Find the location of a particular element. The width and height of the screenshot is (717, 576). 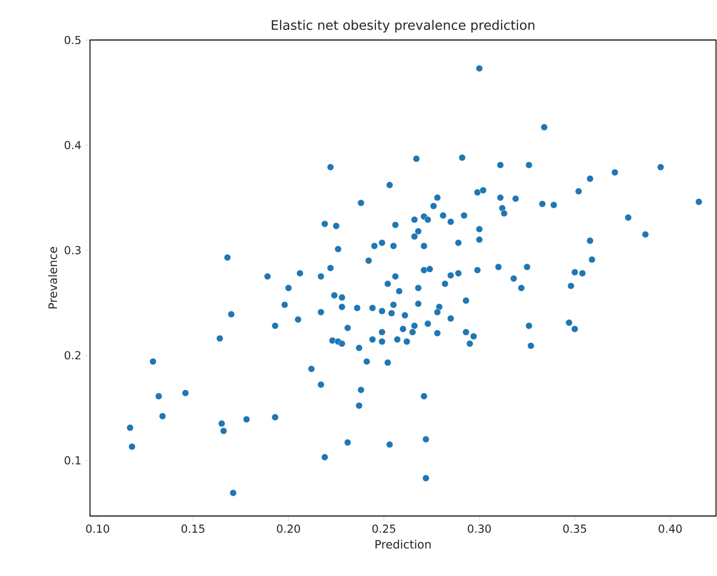

x-tick-label: 0.40 is located at coordinates (670, 528).